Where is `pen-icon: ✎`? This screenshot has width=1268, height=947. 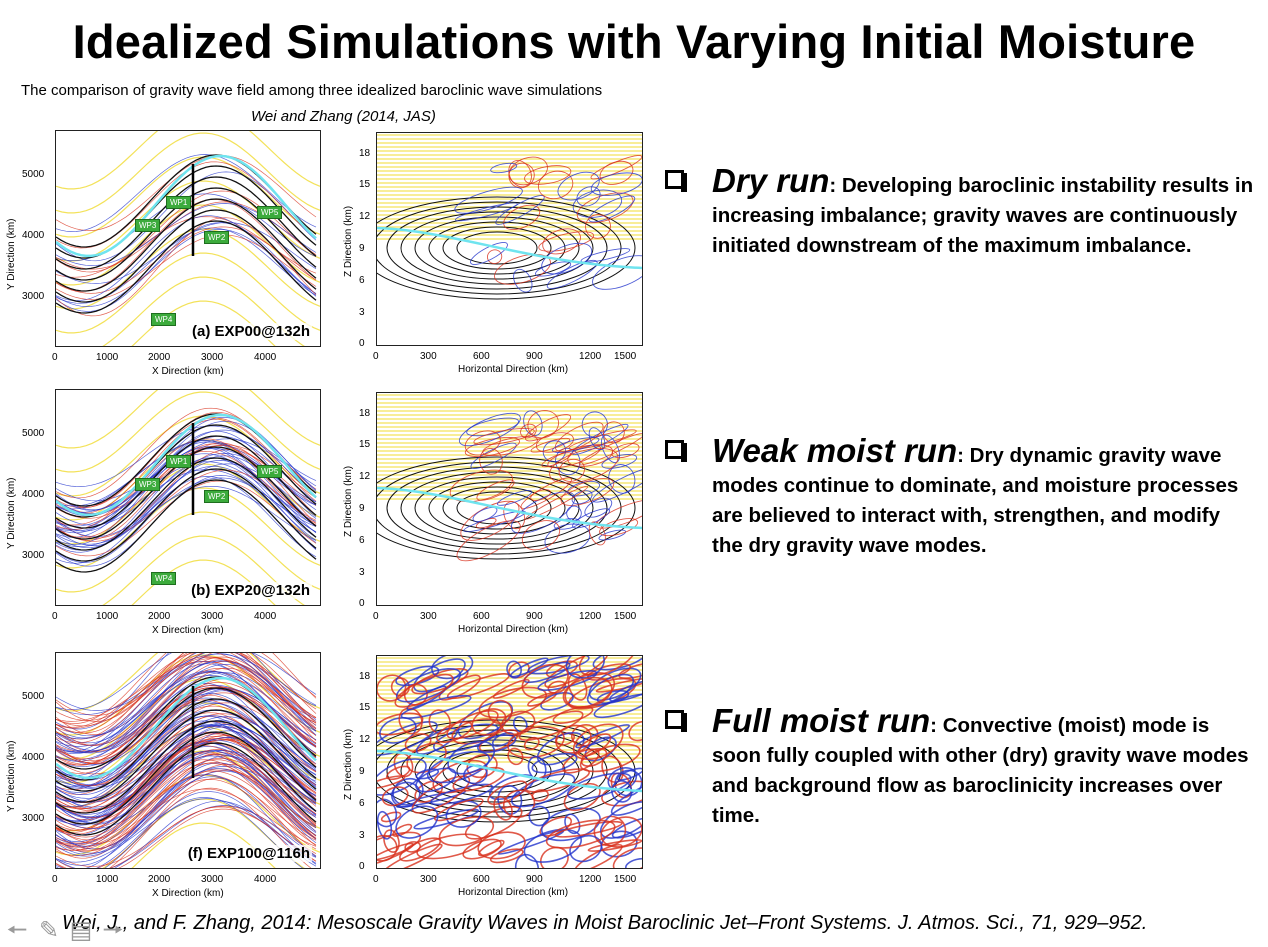 pen-icon: ✎ is located at coordinates (49, 930).